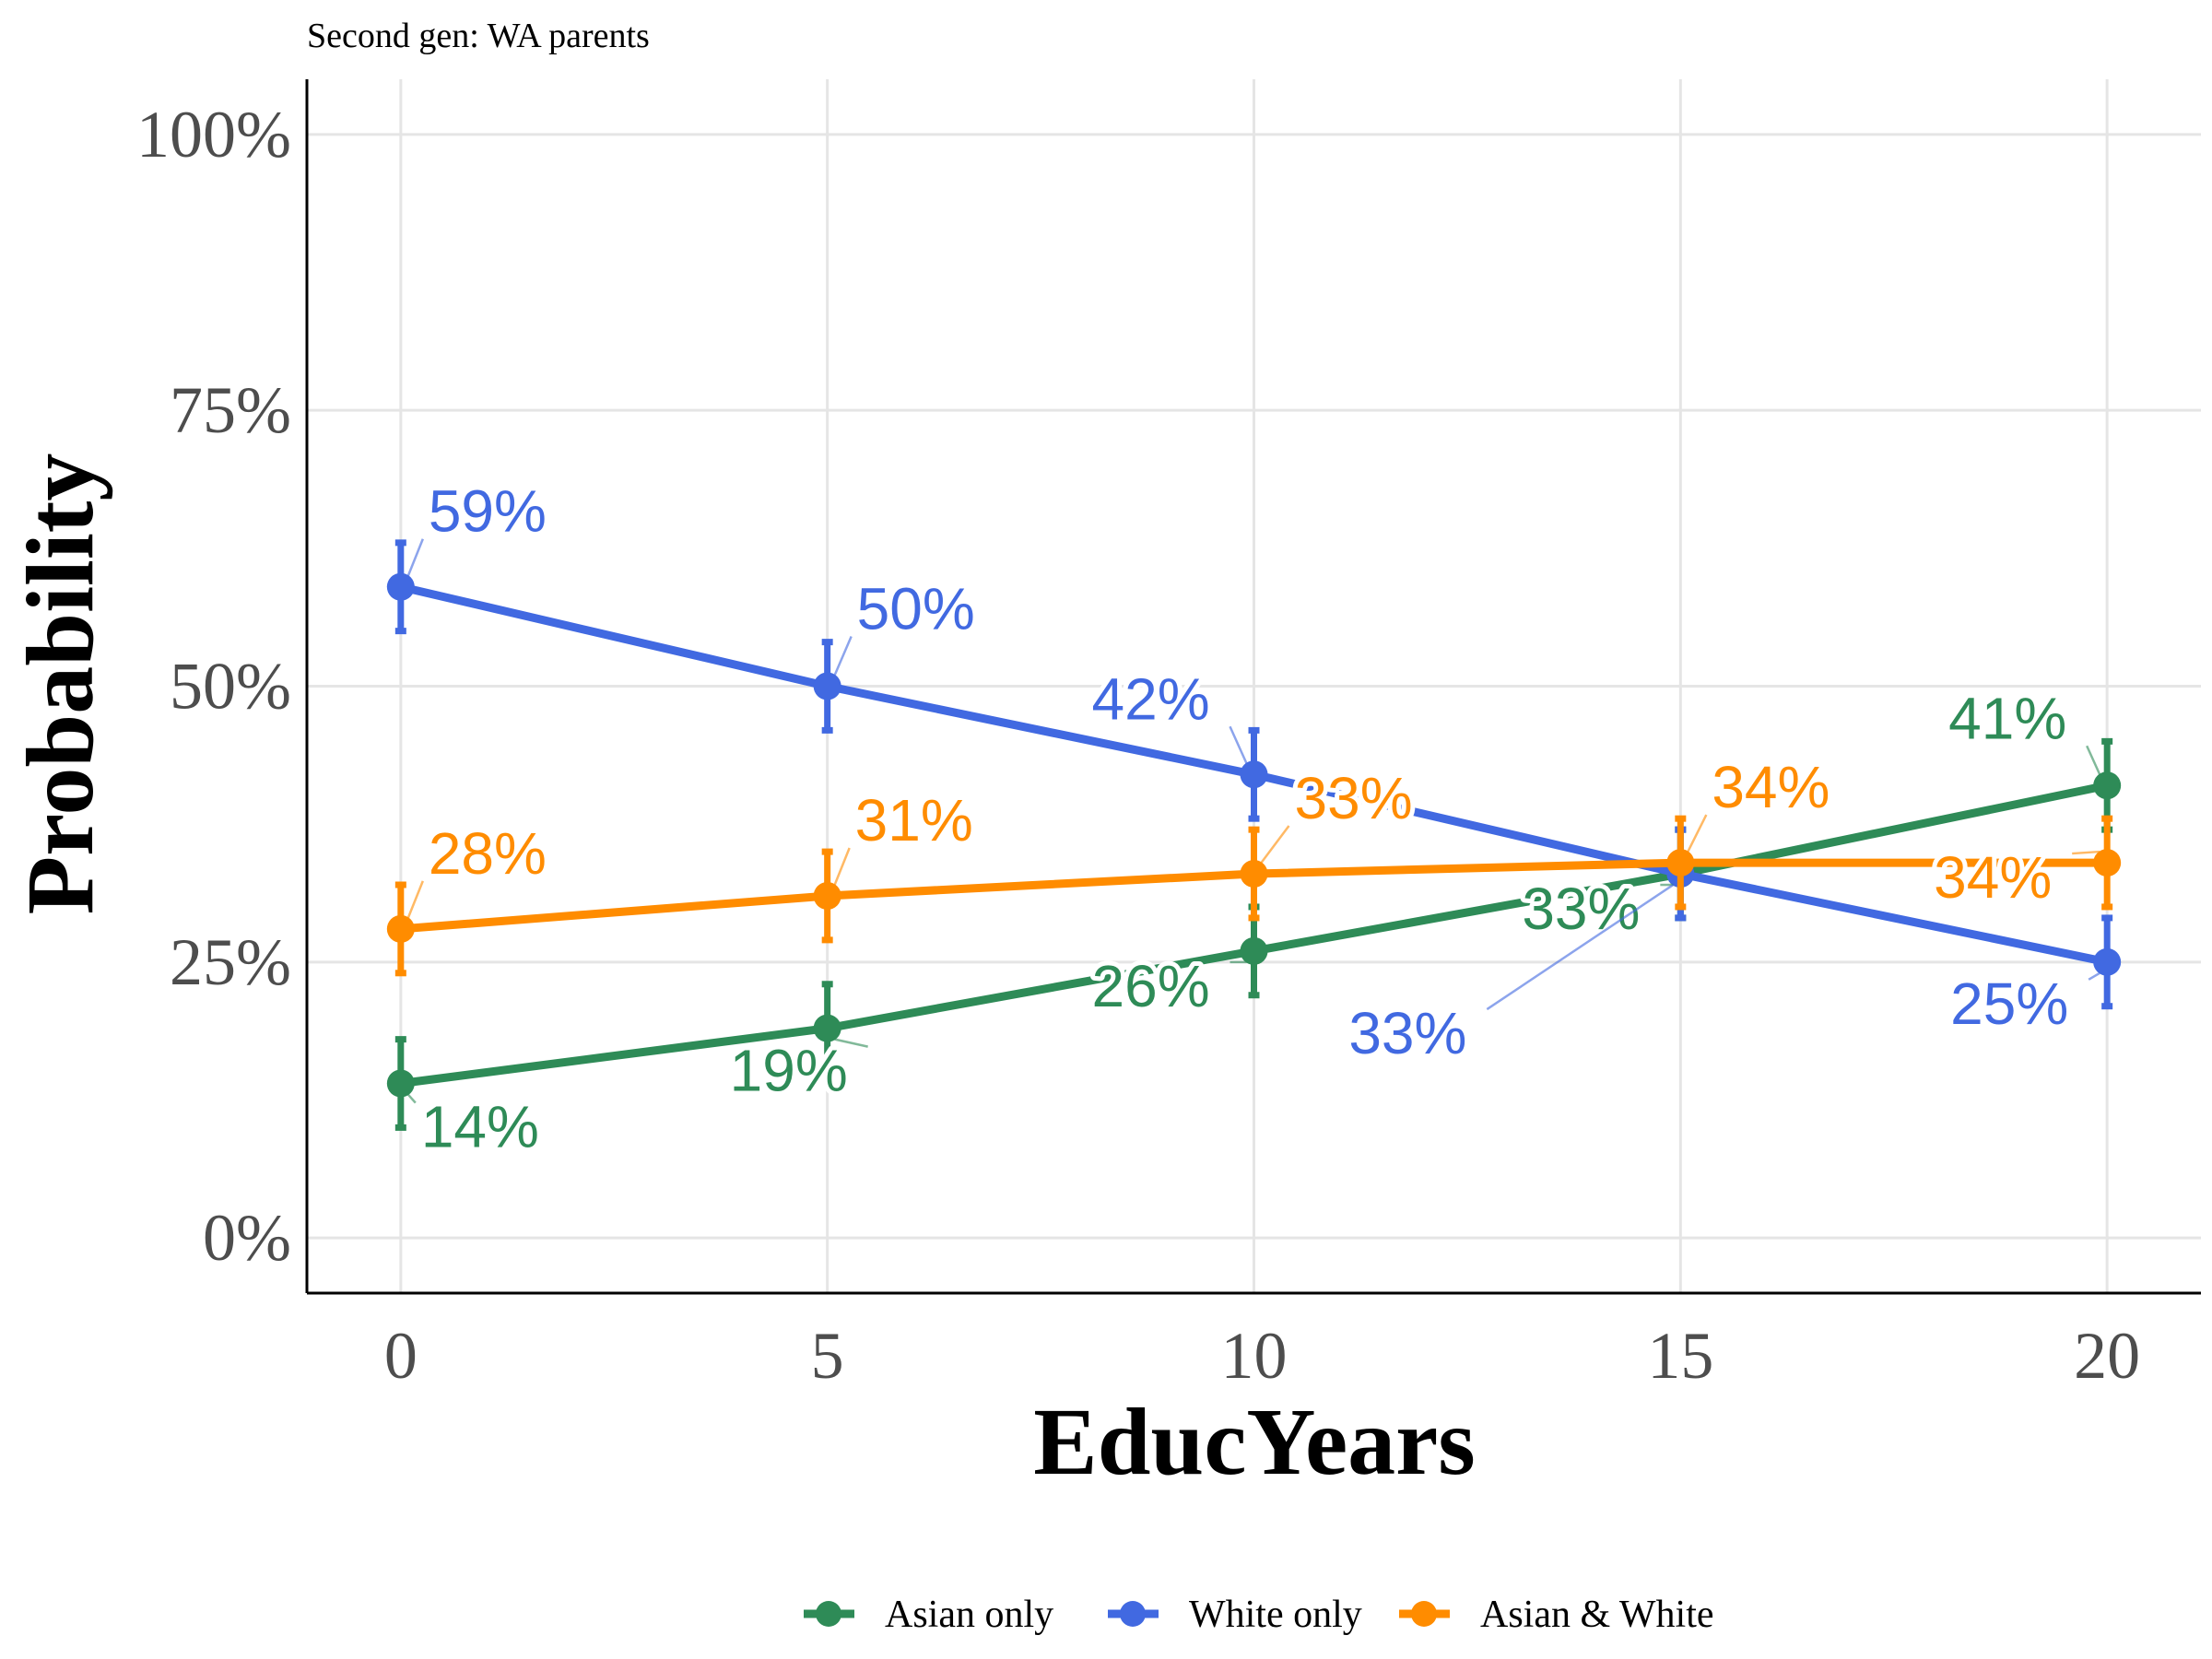 The height and width of the screenshot is (1659, 2212). I want to click on data-label: 26%, so click(1151, 986).